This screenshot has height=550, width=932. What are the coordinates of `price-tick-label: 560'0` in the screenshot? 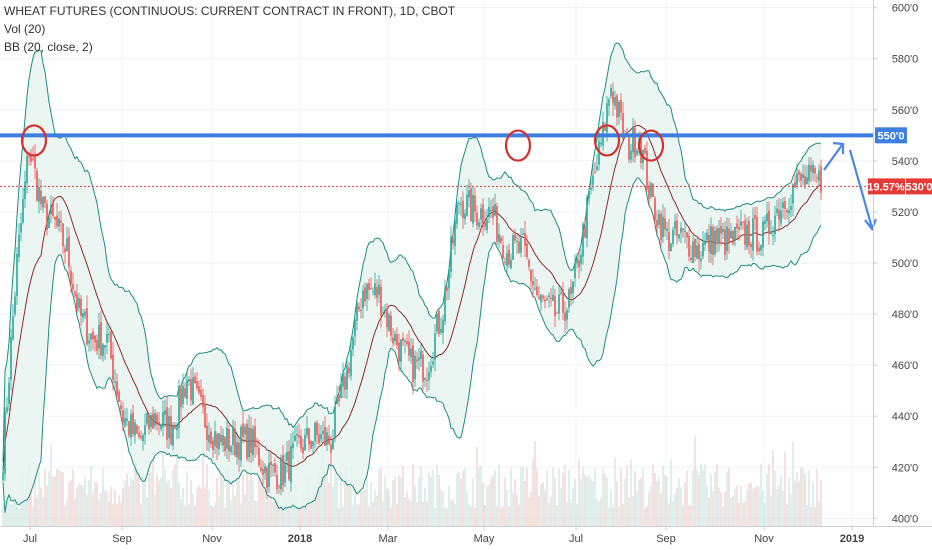 It's located at (905, 111).